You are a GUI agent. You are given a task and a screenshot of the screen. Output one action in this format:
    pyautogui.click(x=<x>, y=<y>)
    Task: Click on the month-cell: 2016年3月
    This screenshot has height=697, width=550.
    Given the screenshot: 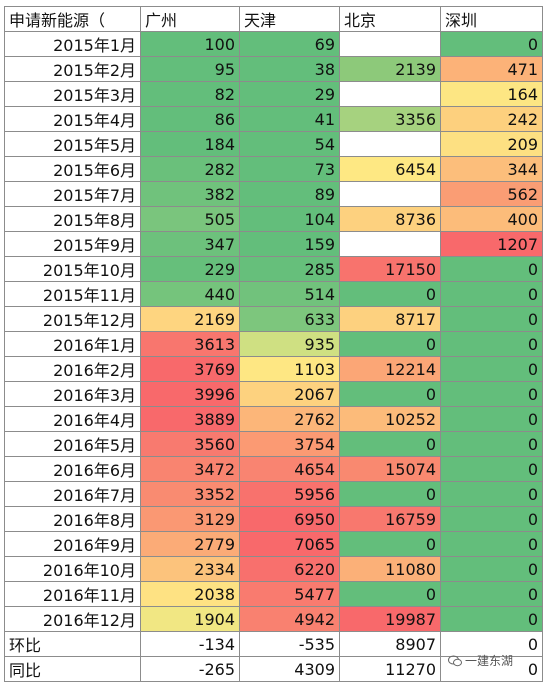 What is the action you would take?
    pyautogui.click(x=72, y=394)
    